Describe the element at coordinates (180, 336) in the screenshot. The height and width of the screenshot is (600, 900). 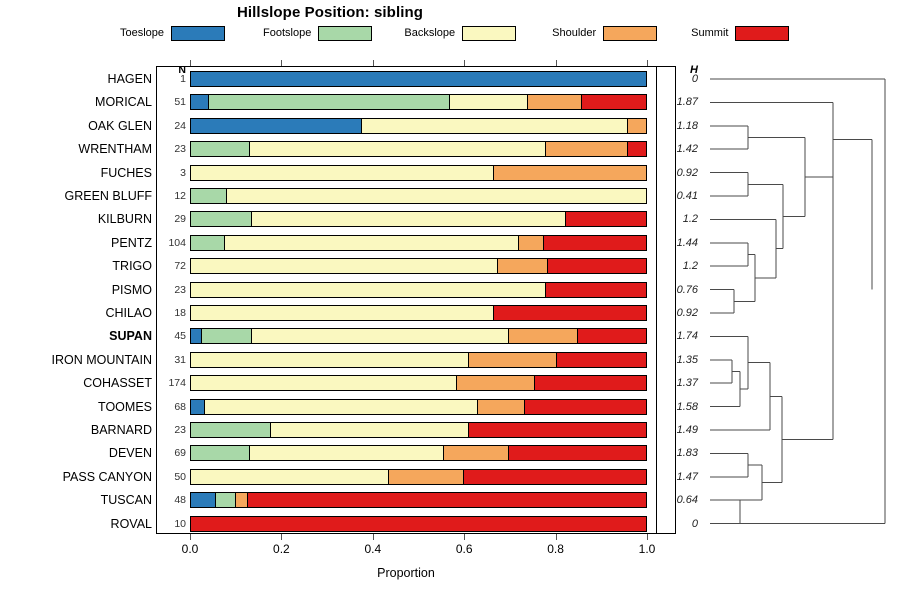
I see `row-n-value: 45` at that location.